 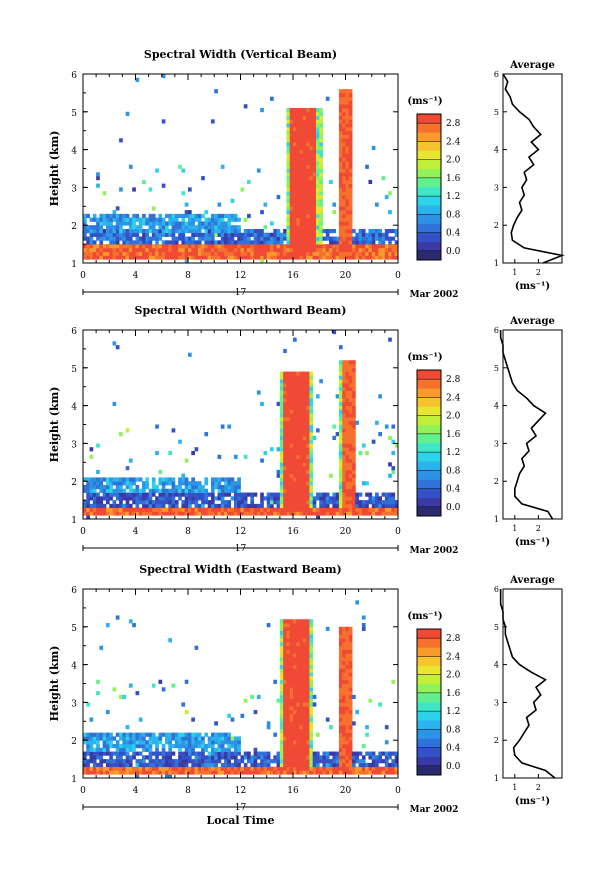 What do you see at coordinates (188, 532) in the screenshot?
I see `x-tick-label: 8` at bounding box center [188, 532].